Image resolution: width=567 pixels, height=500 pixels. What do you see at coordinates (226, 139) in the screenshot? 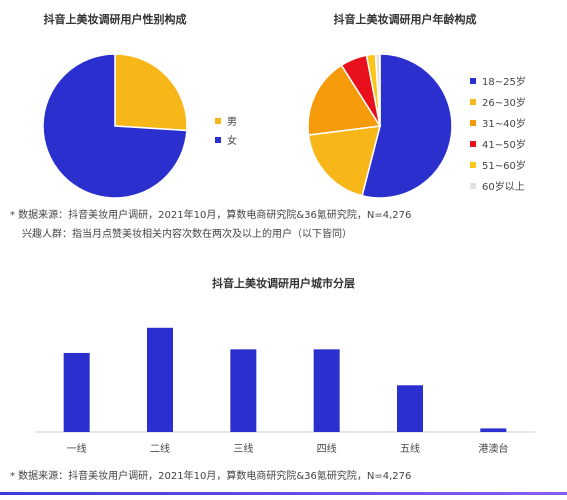
I see `gender-legend-female: 女` at bounding box center [226, 139].